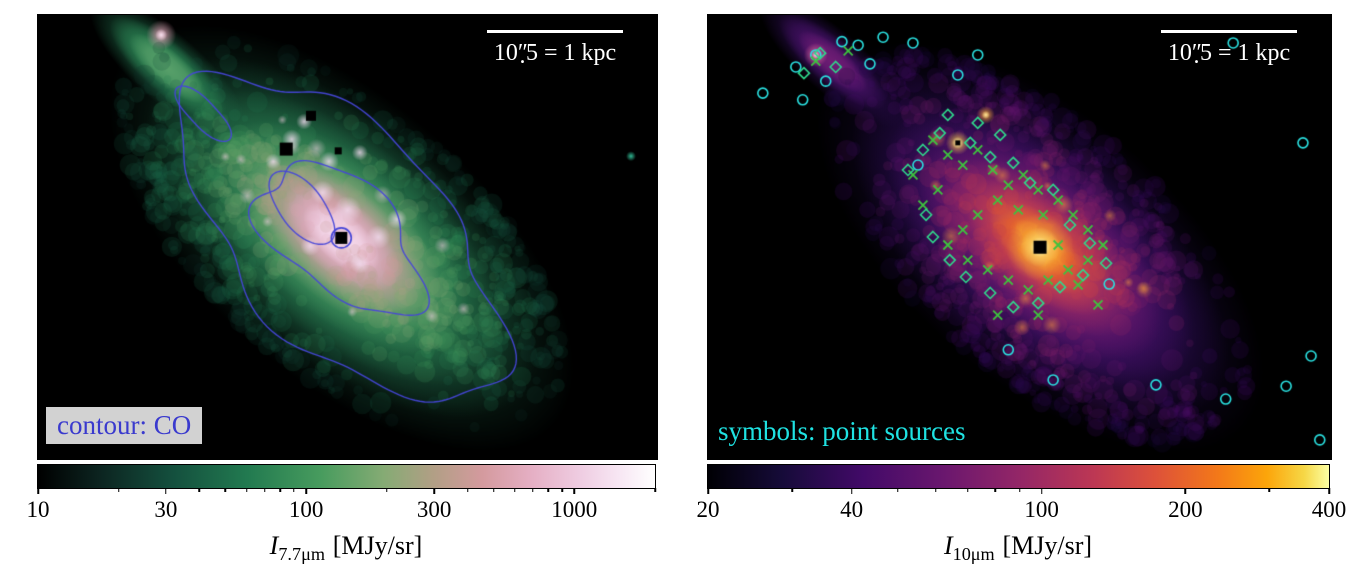 The width and height of the screenshot is (1365, 588). What do you see at coordinates (1018, 548) in the screenshot?
I see `colorbar-axis-label-10um: I10μm [MJy/sr]` at bounding box center [1018, 548].